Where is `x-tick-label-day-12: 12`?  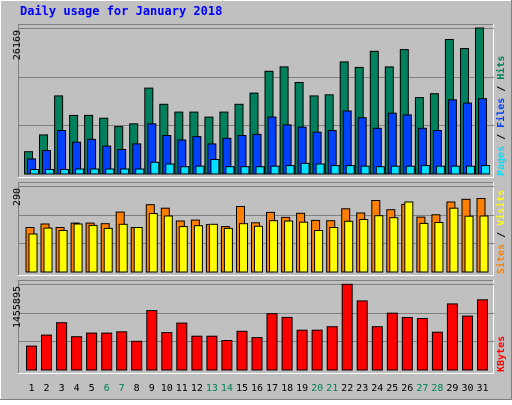 x-tick-label-day-12: 12 is located at coordinates (197, 388).